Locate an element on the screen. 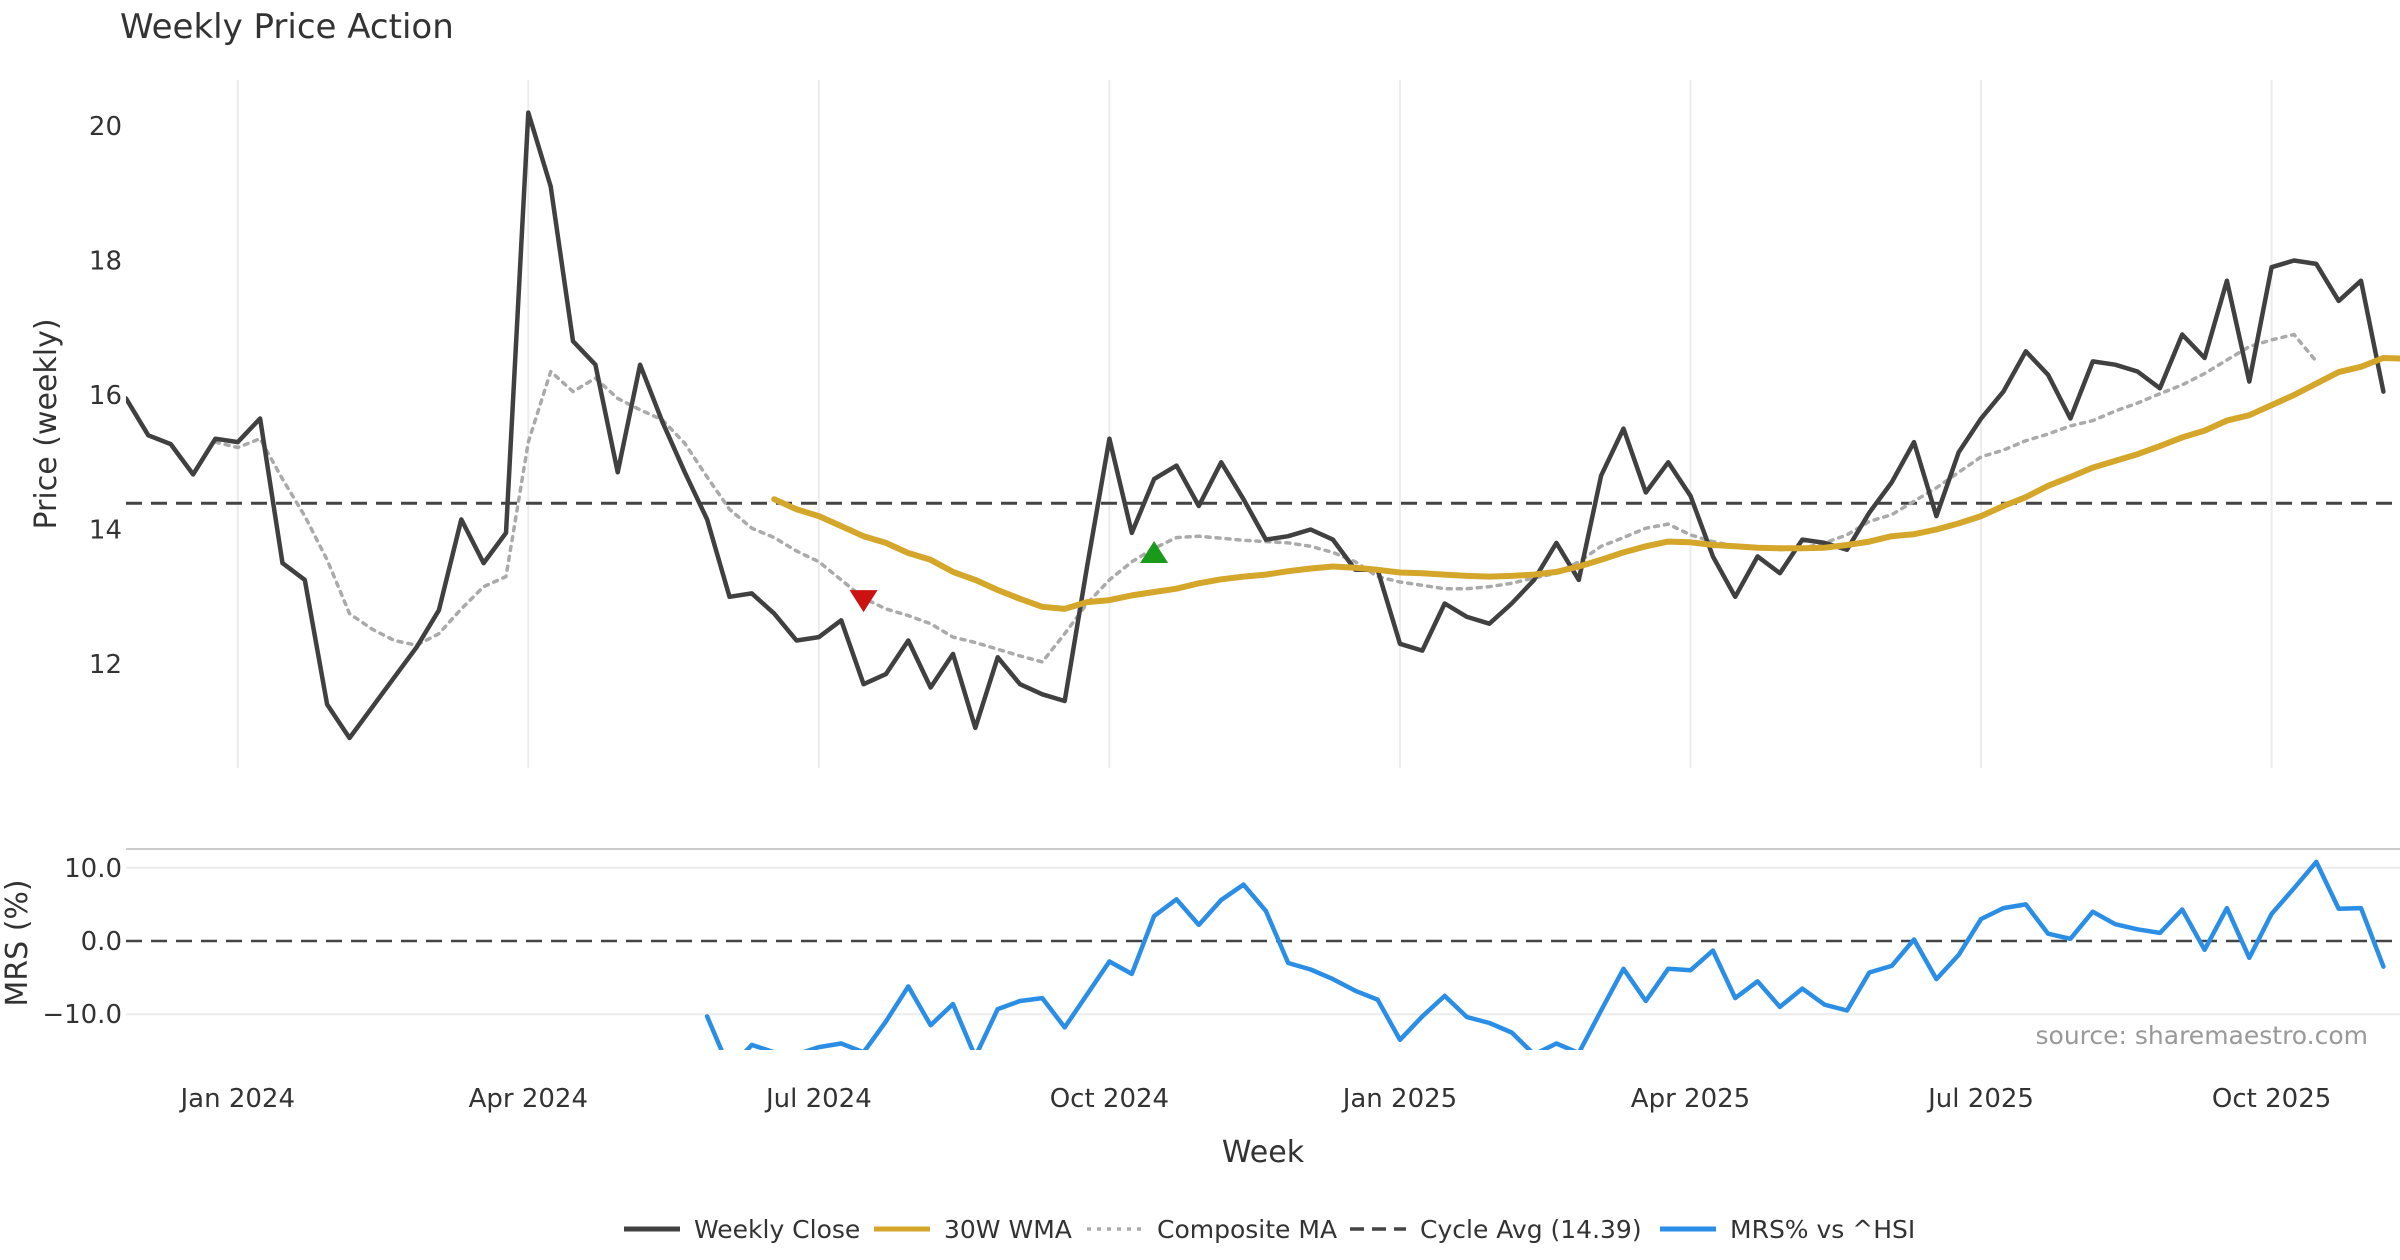  price-ytick-label-2: 16 is located at coordinates (105, 396).